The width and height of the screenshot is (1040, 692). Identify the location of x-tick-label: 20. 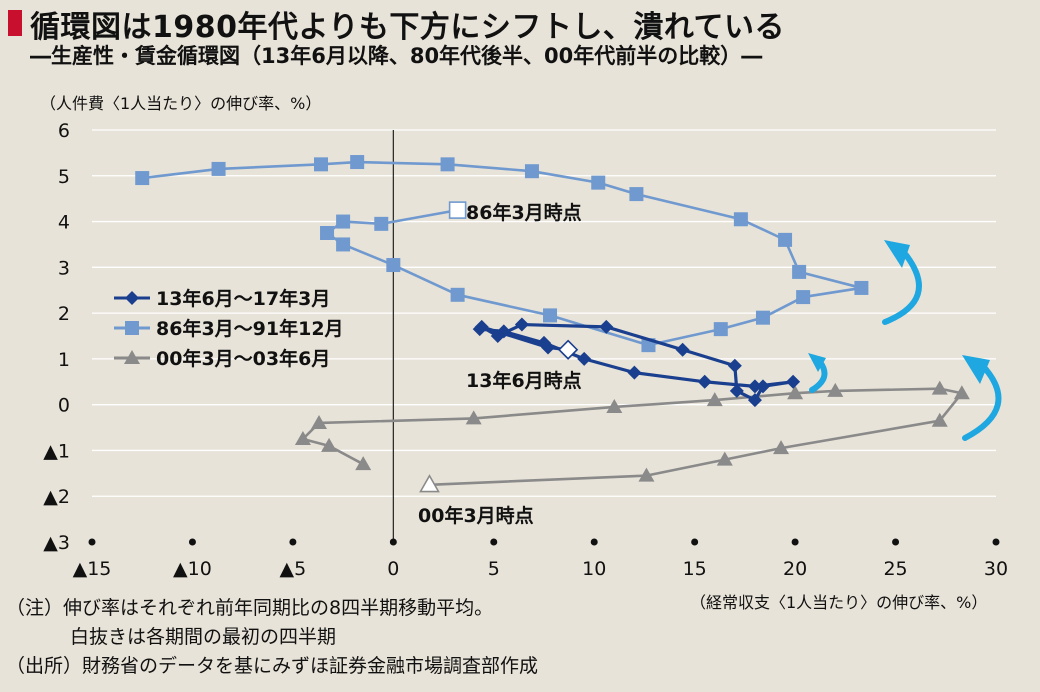
(795, 569).